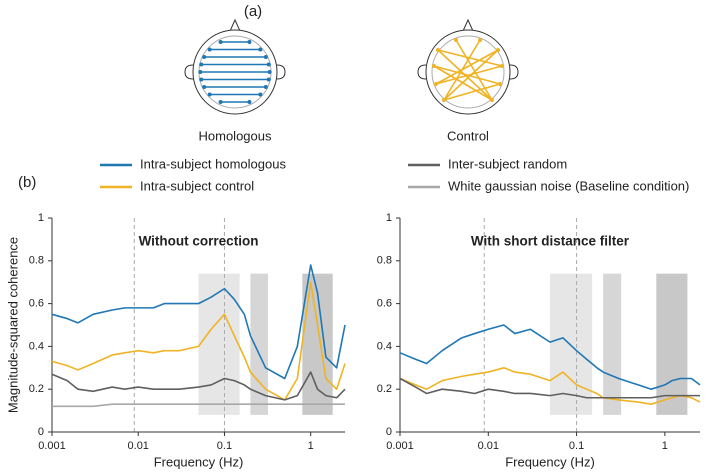 This screenshot has width=707, height=472. I want to click on chart-title: Without correction, so click(199, 241).